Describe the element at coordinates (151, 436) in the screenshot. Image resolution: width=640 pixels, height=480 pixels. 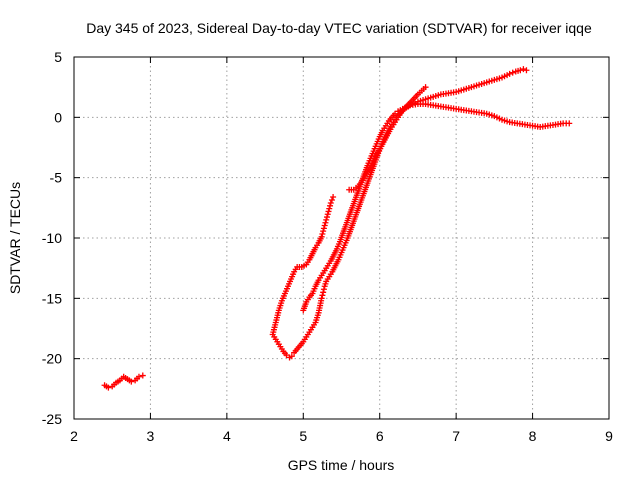
I see `x-tick-label: 3` at that location.